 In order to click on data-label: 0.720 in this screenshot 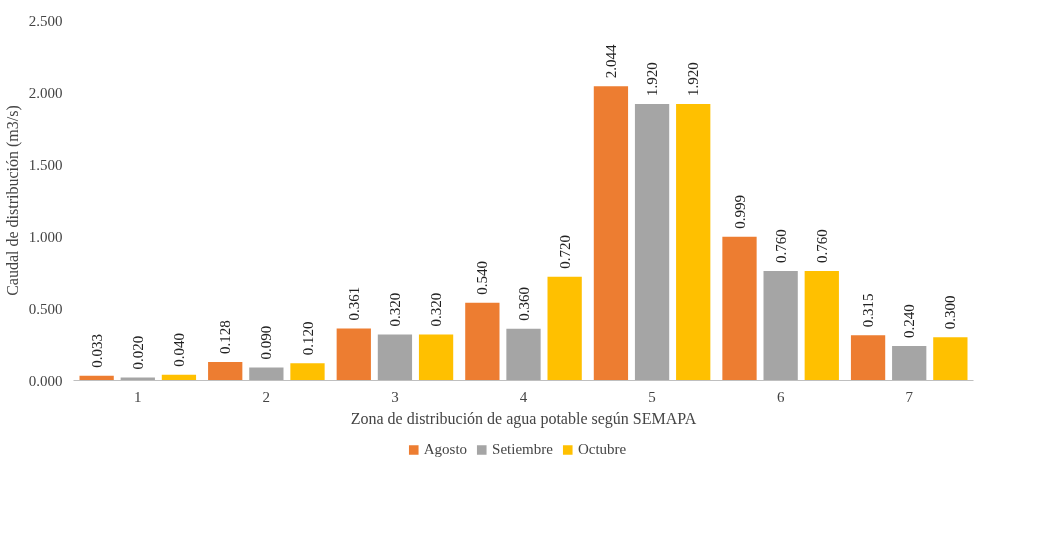, I will do `click(564, 252)`.